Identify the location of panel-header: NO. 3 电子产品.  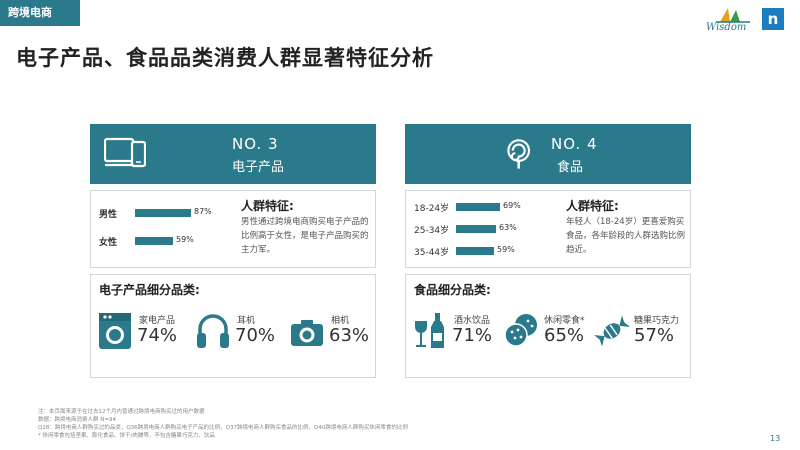
(233, 154).